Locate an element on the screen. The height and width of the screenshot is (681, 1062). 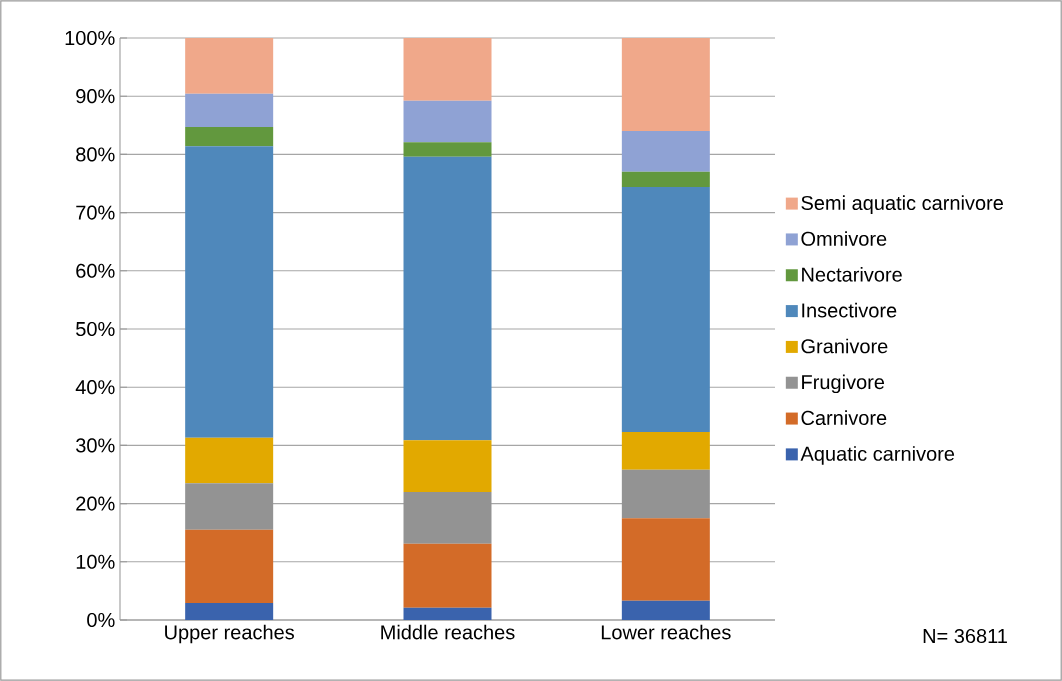
x-tick-label: Lower reaches is located at coordinates (666, 632).